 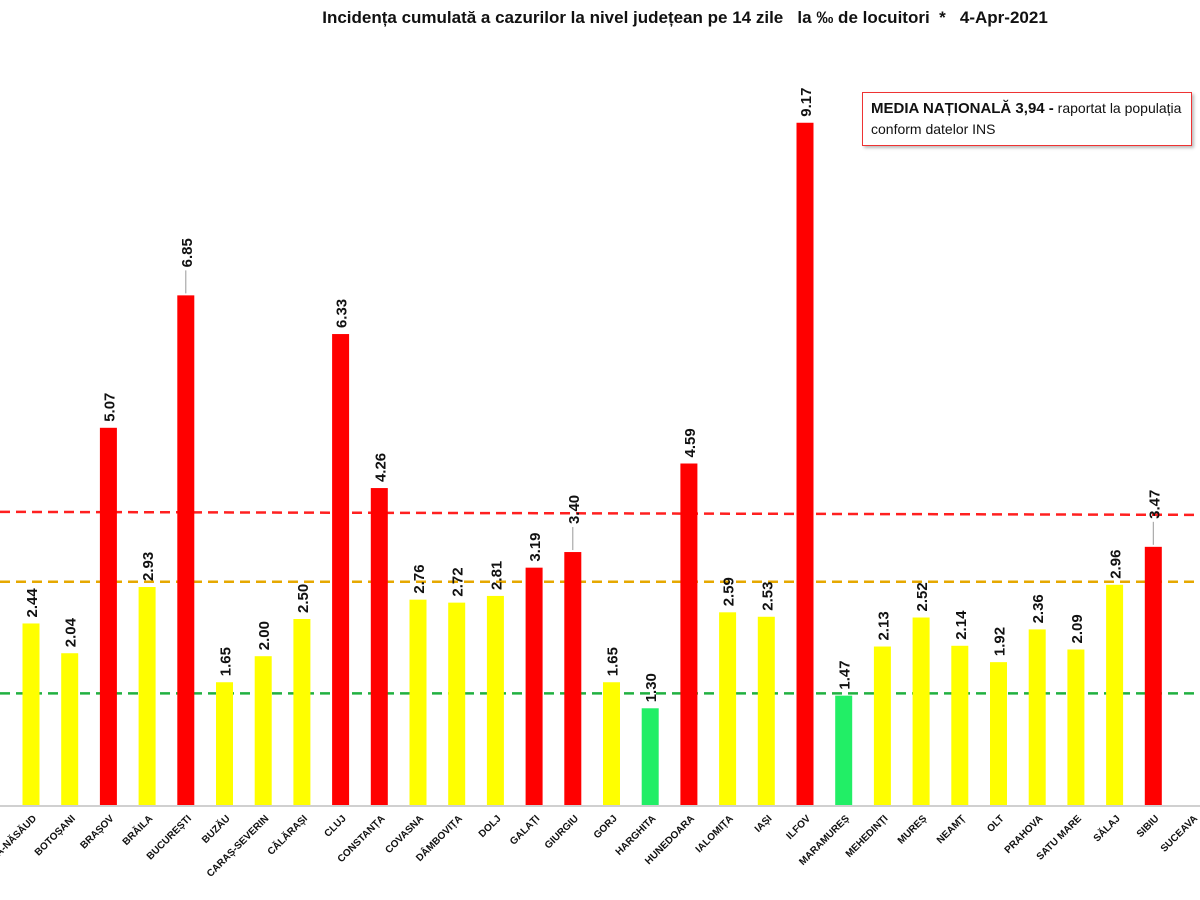 I want to click on category-label: GALAȚI, so click(x=525, y=830).